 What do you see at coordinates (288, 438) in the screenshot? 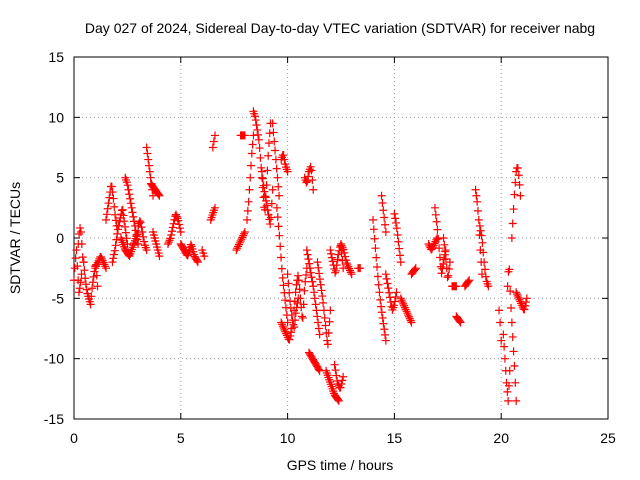
I see `x-tick-label: 10` at bounding box center [288, 438].